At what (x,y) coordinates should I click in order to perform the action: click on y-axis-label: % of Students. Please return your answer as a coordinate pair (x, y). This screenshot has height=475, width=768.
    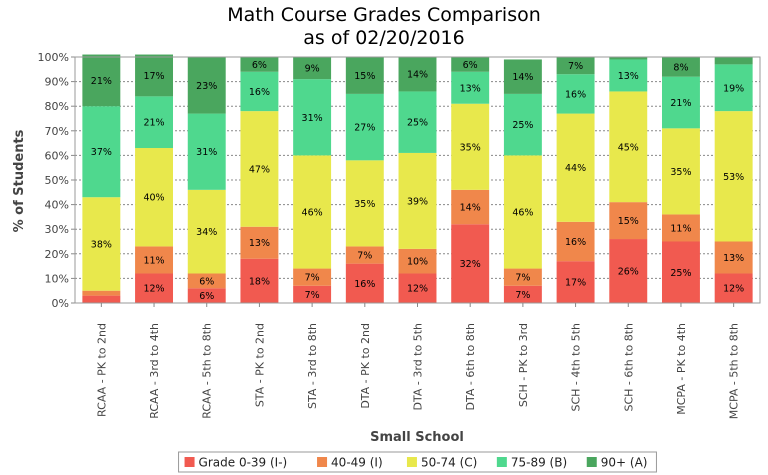
    Looking at the image, I should click on (19, 180).